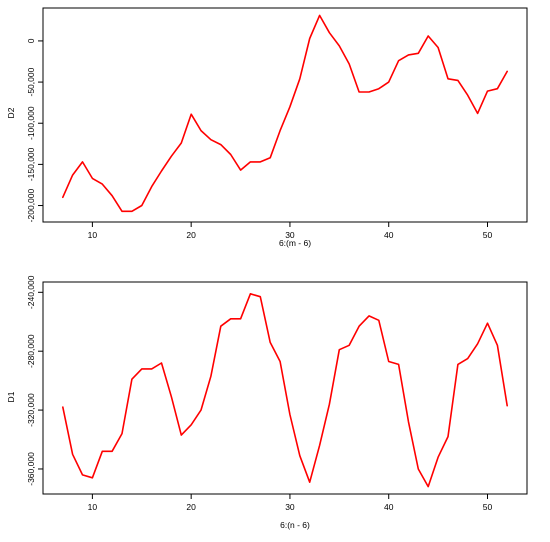 The width and height of the screenshot is (550, 542). What do you see at coordinates (191, 235) in the screenshot?
I see `chart-top-x-tick-label: 20` at bounding box center [191, 235].